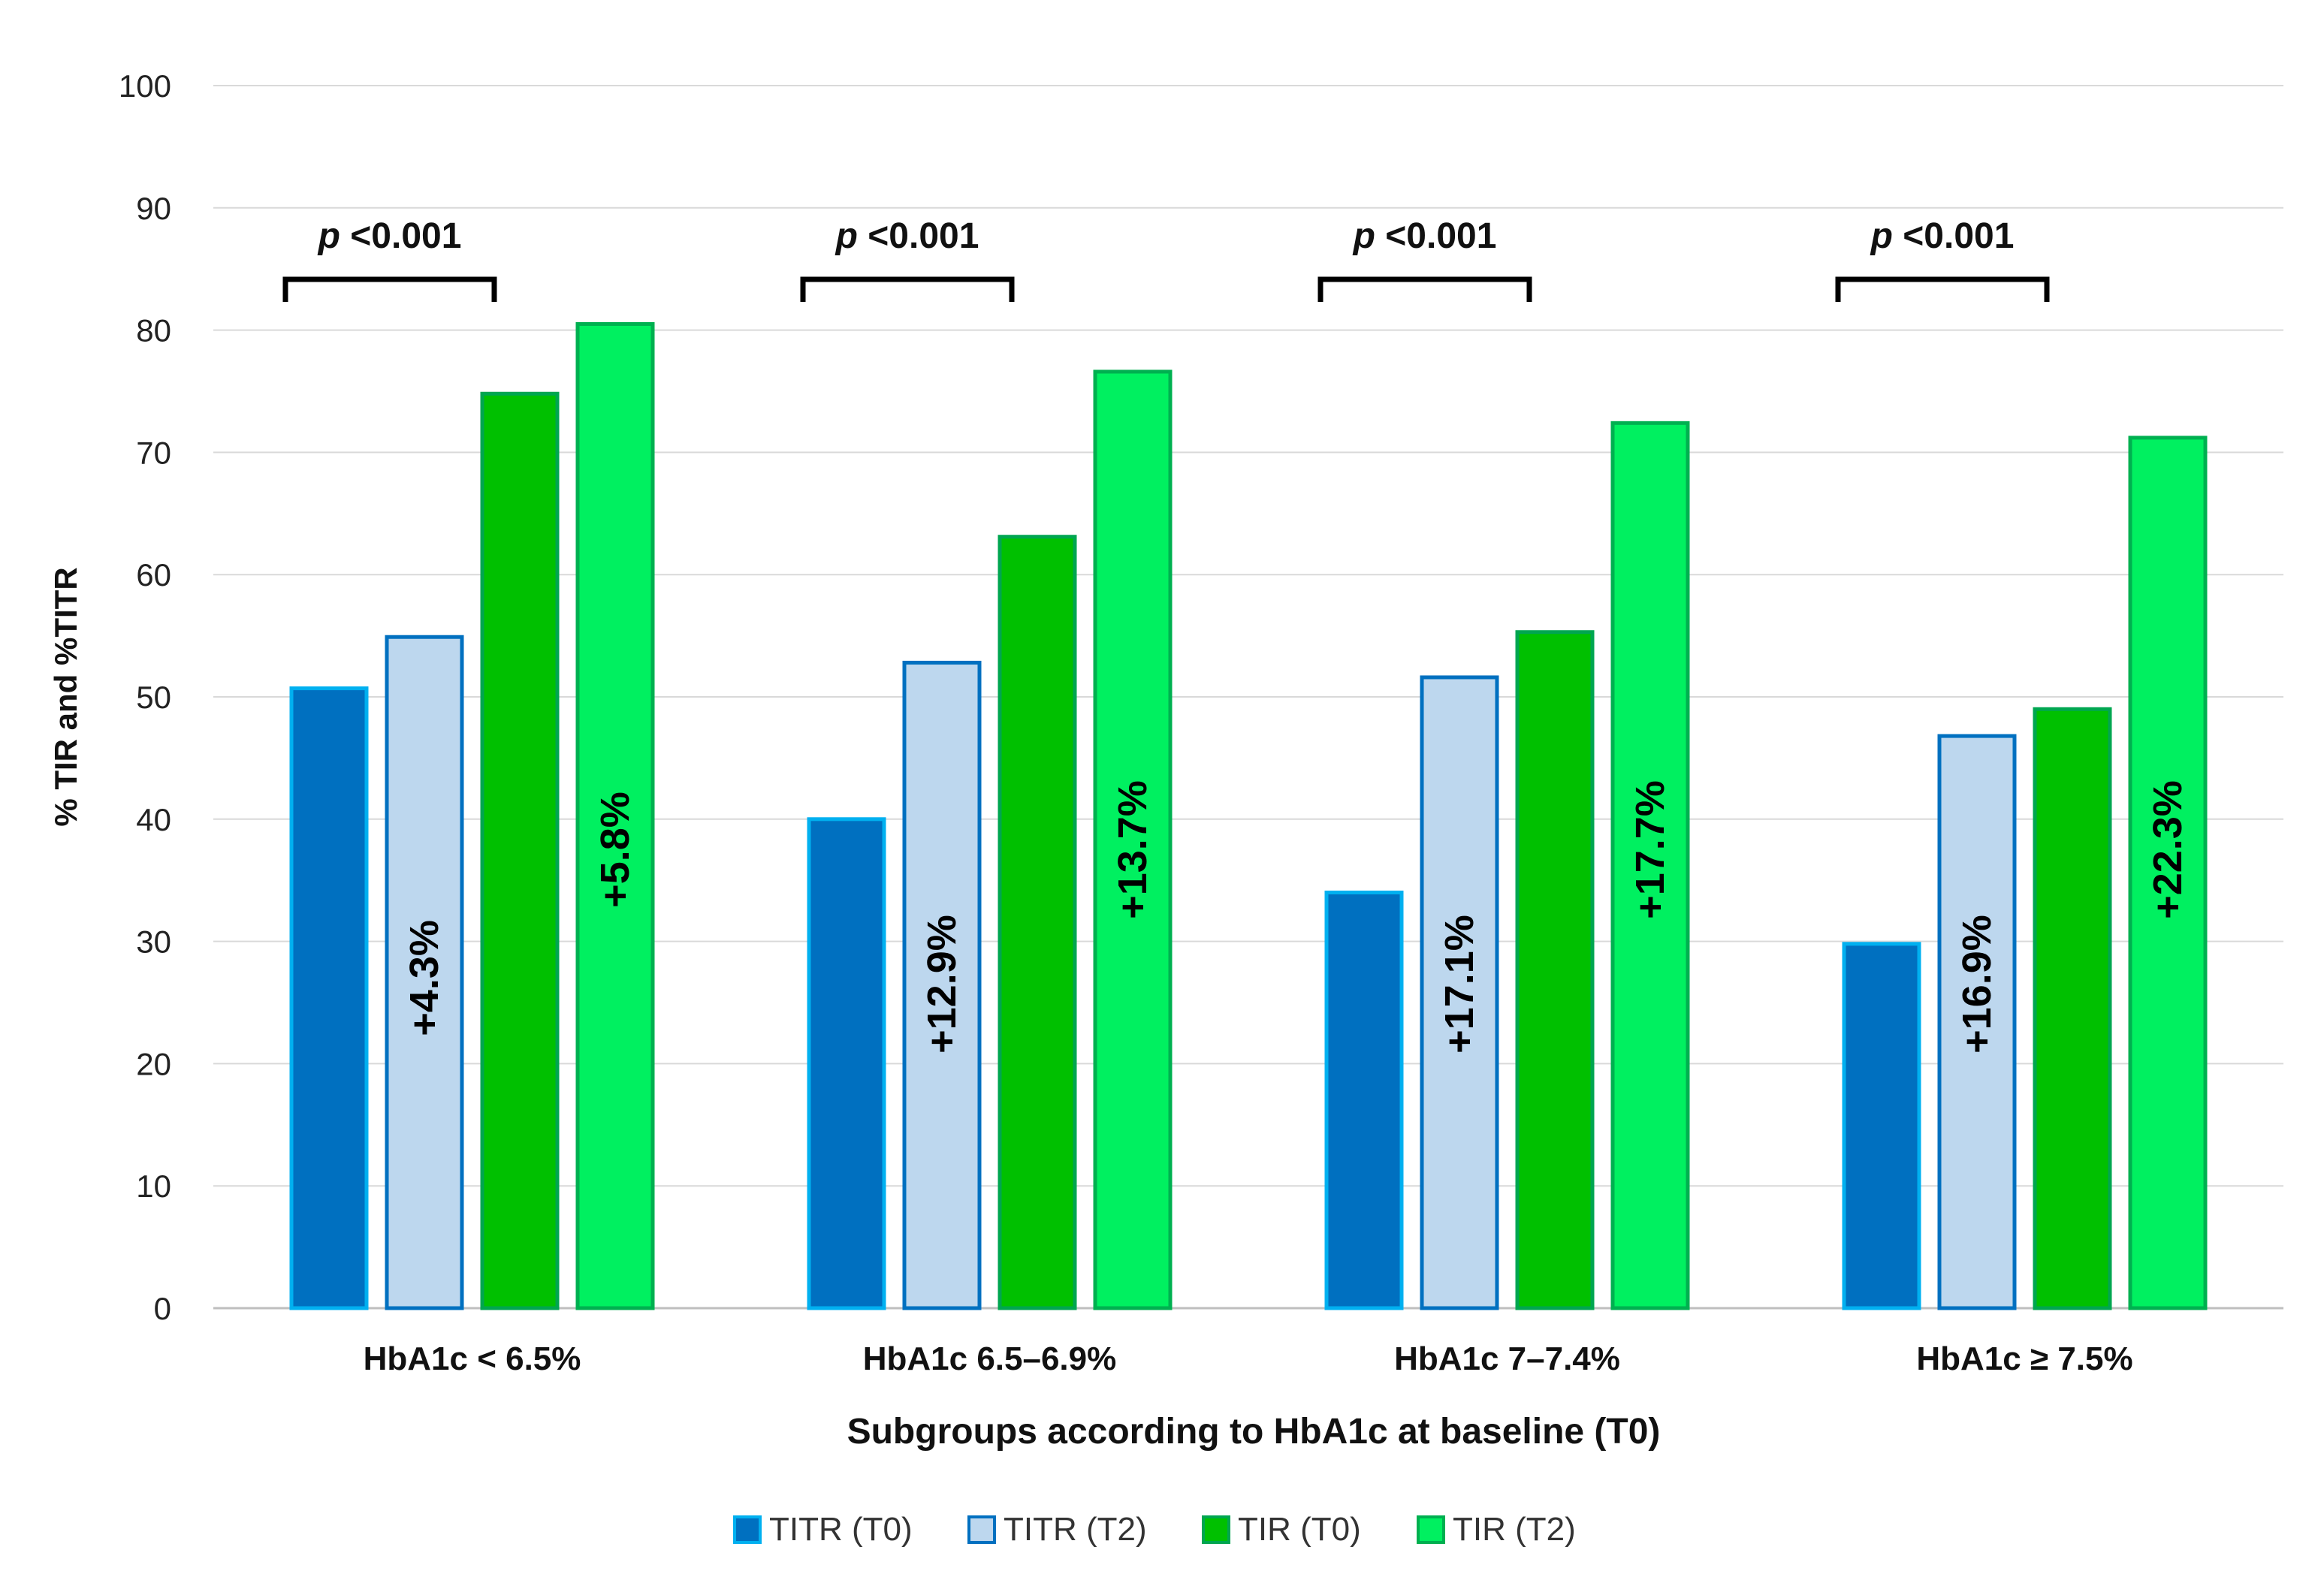 The height and width of the screenshot is (1583, 2324). What do you see at coordinates (153, 208) in the screenshot?
I see `y-tick-label: 90` at bounding box center [153, 208].